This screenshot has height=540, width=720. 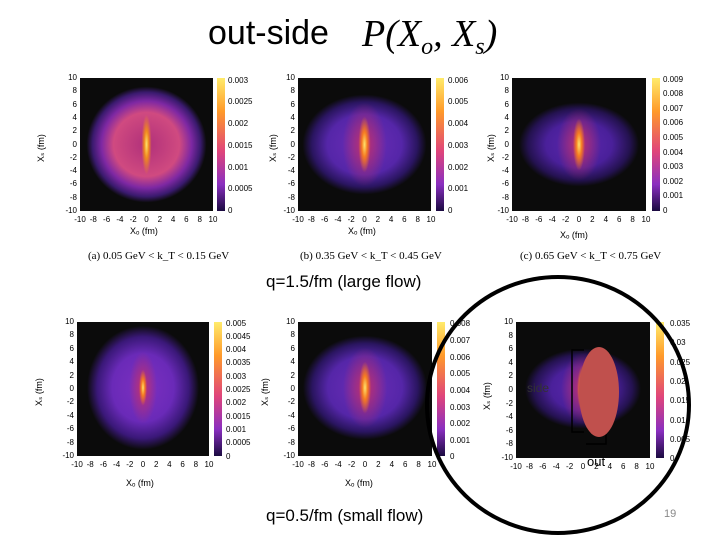 I want to click on colorbar-label: 0.0005, so click(x=238, y=442).